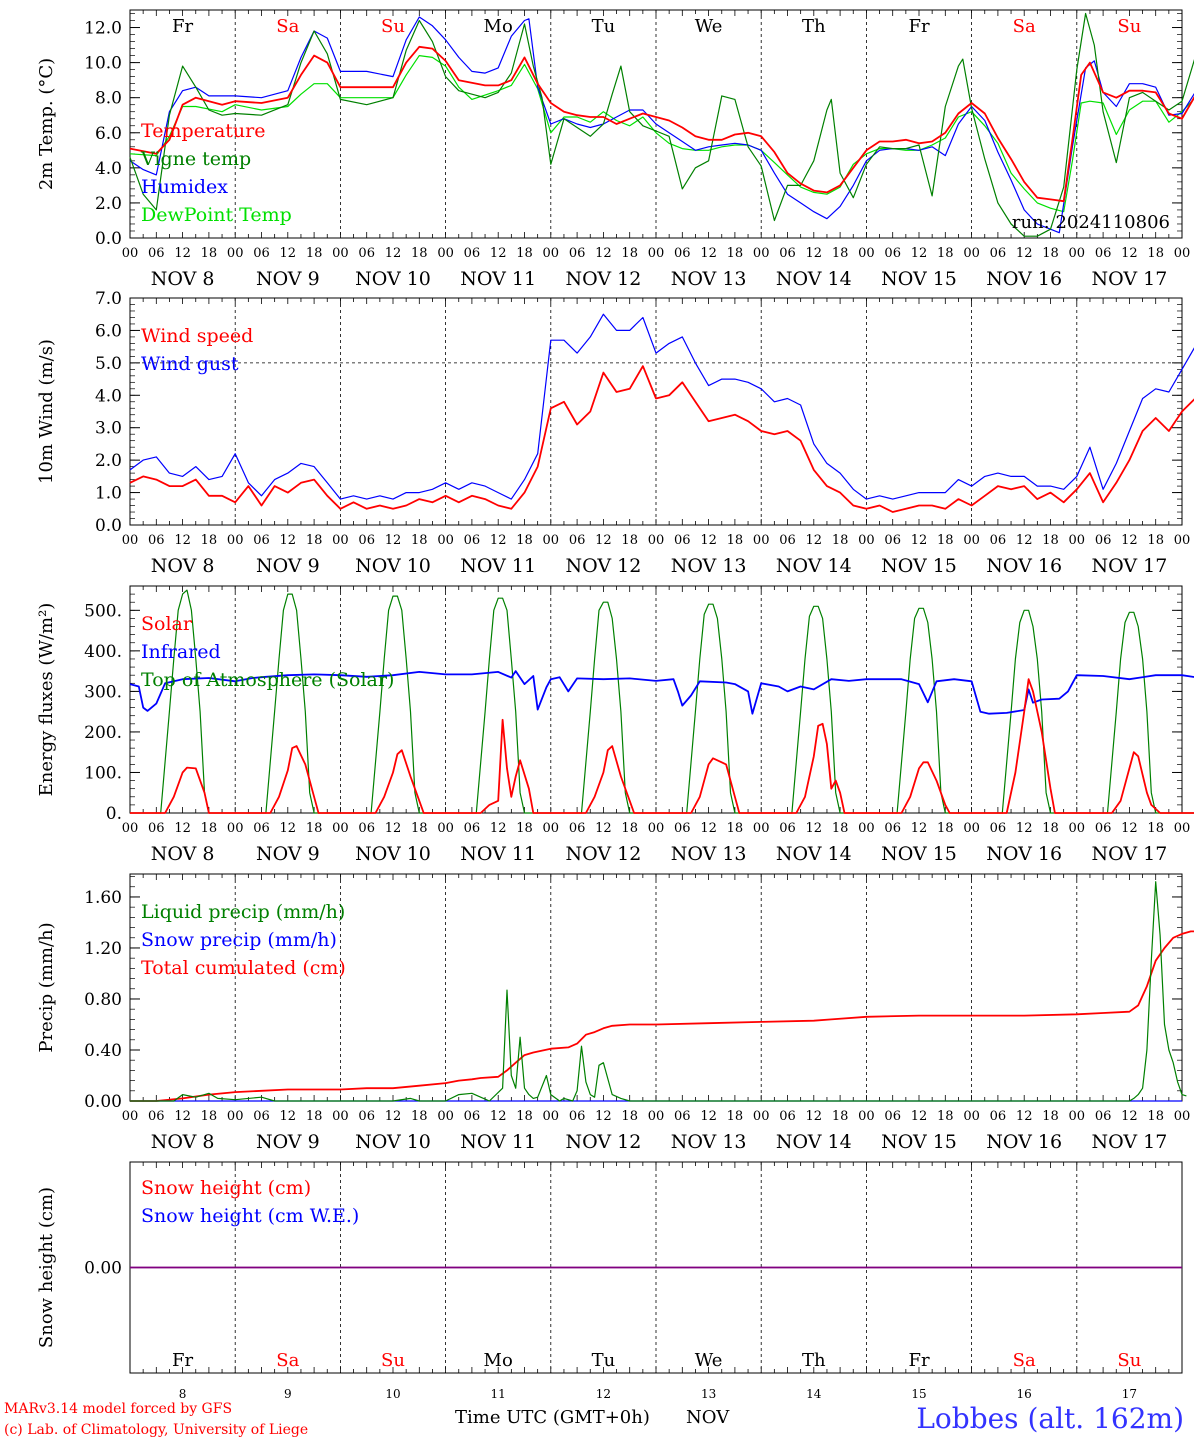 The image size is (1194, 1440). What do you see at coordinates (108, 494) in the screenshot?
I see `y-tick-label: 1.0` at bounding box center [108, 494].